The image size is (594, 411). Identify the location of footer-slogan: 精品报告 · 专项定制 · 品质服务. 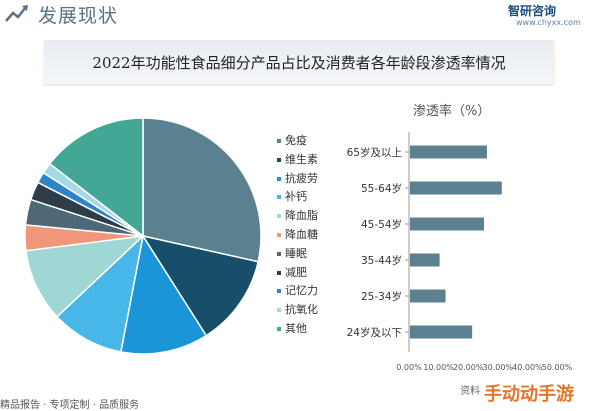
(70, 405).